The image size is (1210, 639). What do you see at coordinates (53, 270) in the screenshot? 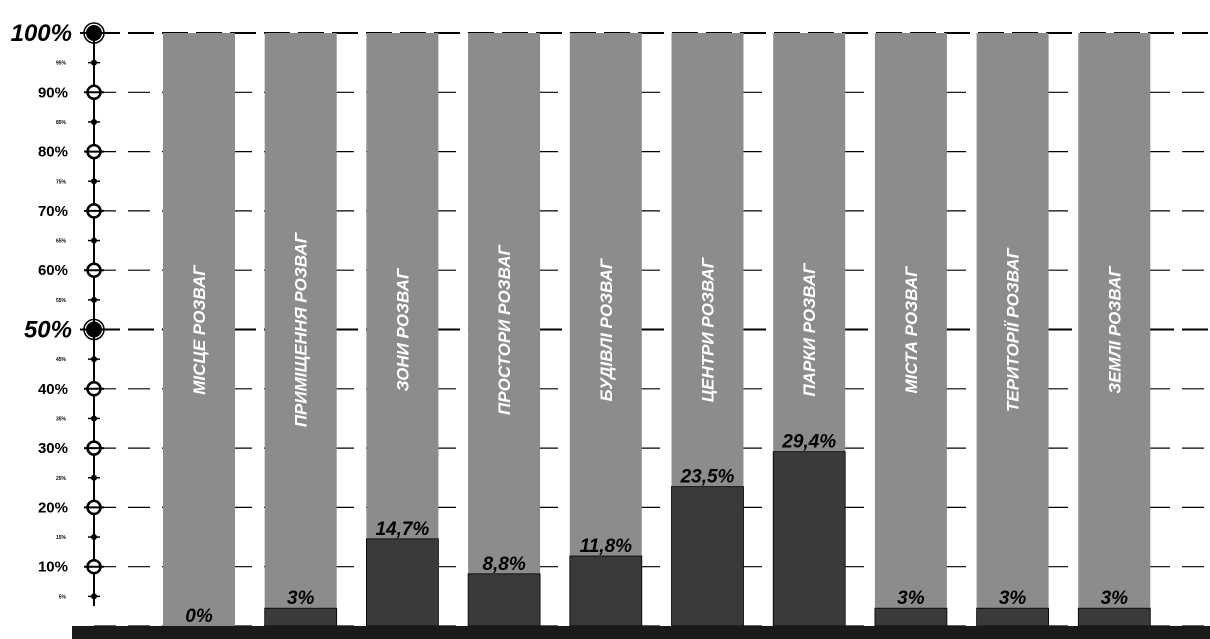
I see `y-tick-label: 60%` at bounding box center [53, 270].